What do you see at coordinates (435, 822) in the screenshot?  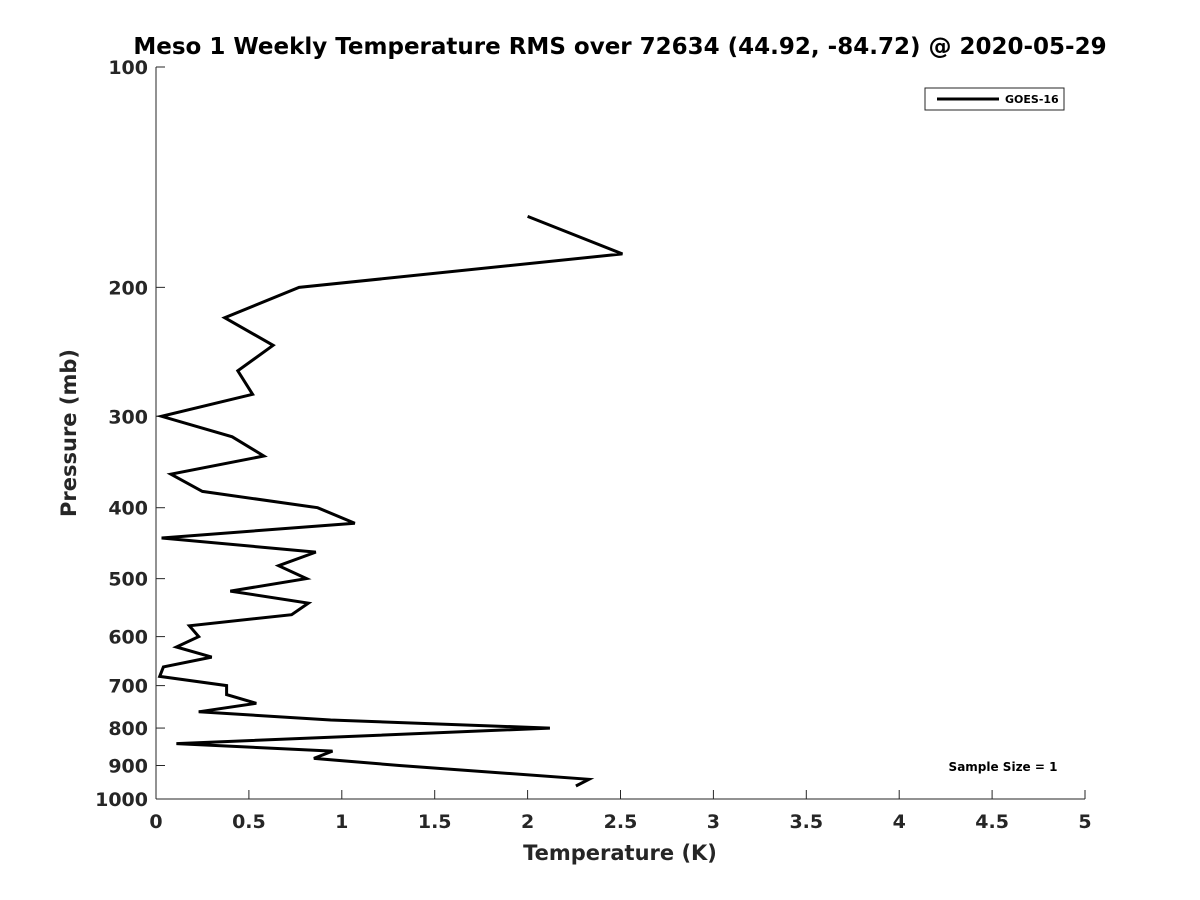 I see `x-tick-label: 1.5` at bounding box center [435, 822].